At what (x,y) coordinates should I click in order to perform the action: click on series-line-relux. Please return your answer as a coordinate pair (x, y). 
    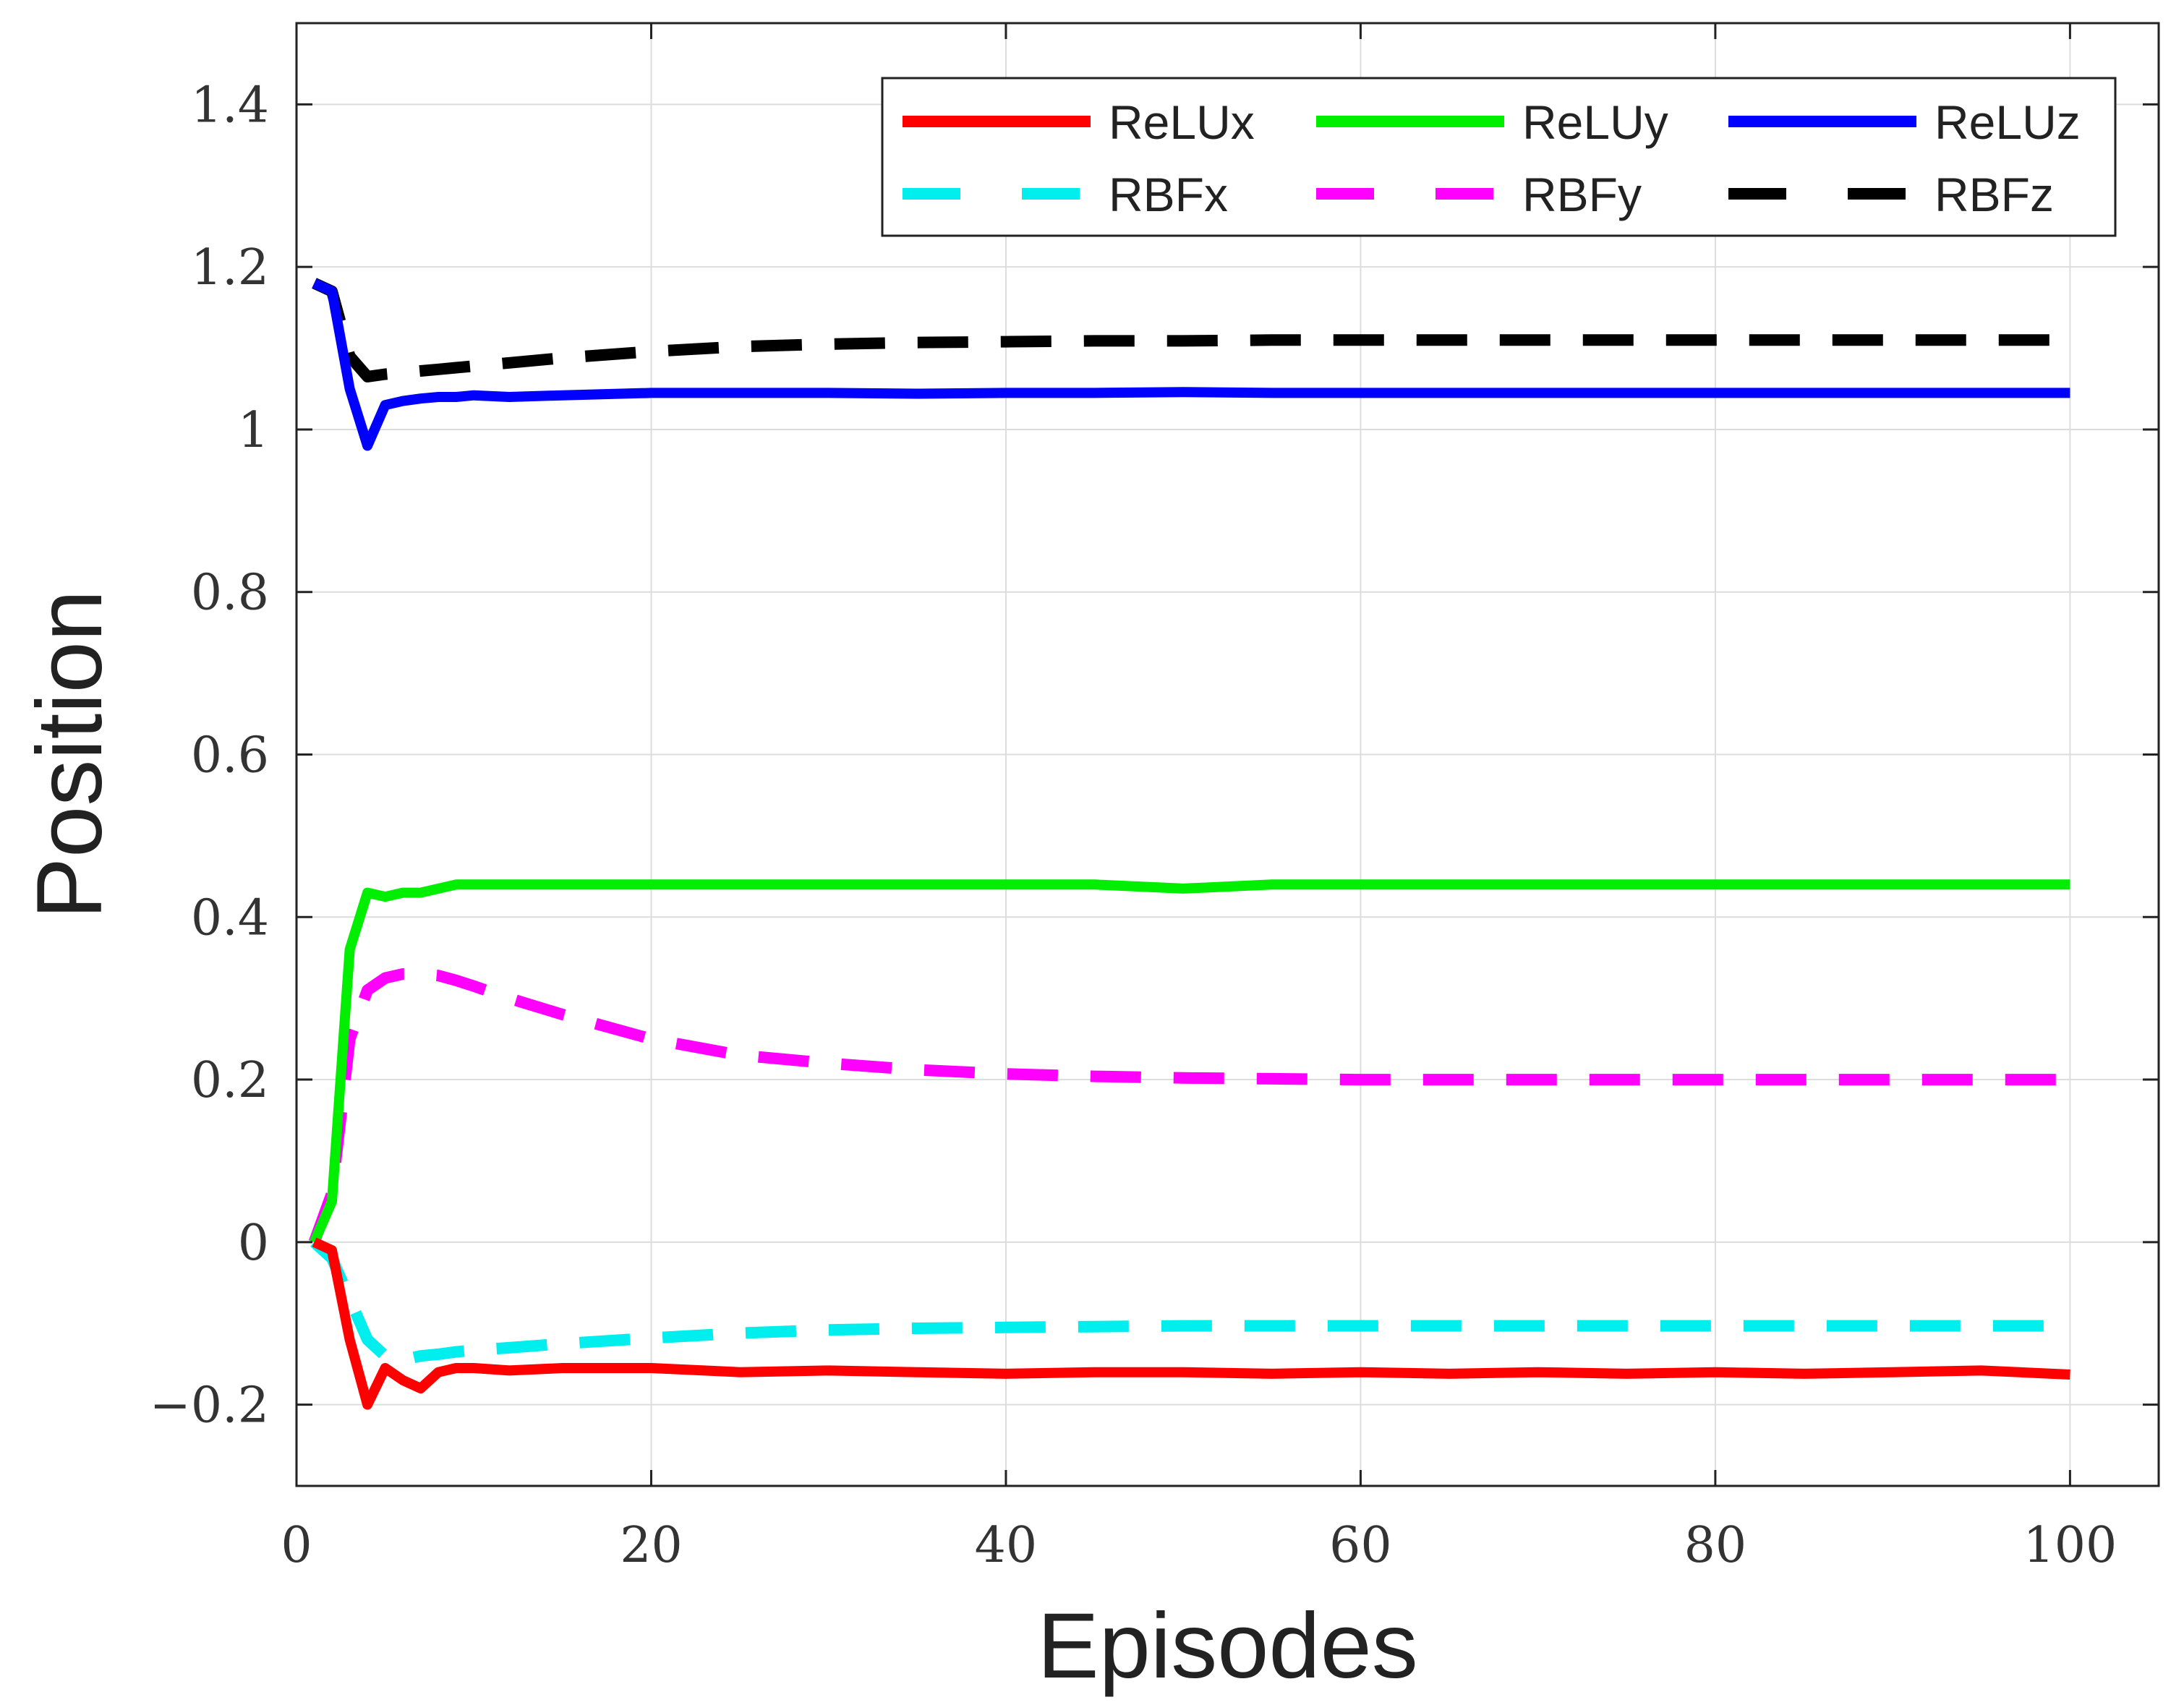
    Looking at the image, I should click on (1191, 1324).